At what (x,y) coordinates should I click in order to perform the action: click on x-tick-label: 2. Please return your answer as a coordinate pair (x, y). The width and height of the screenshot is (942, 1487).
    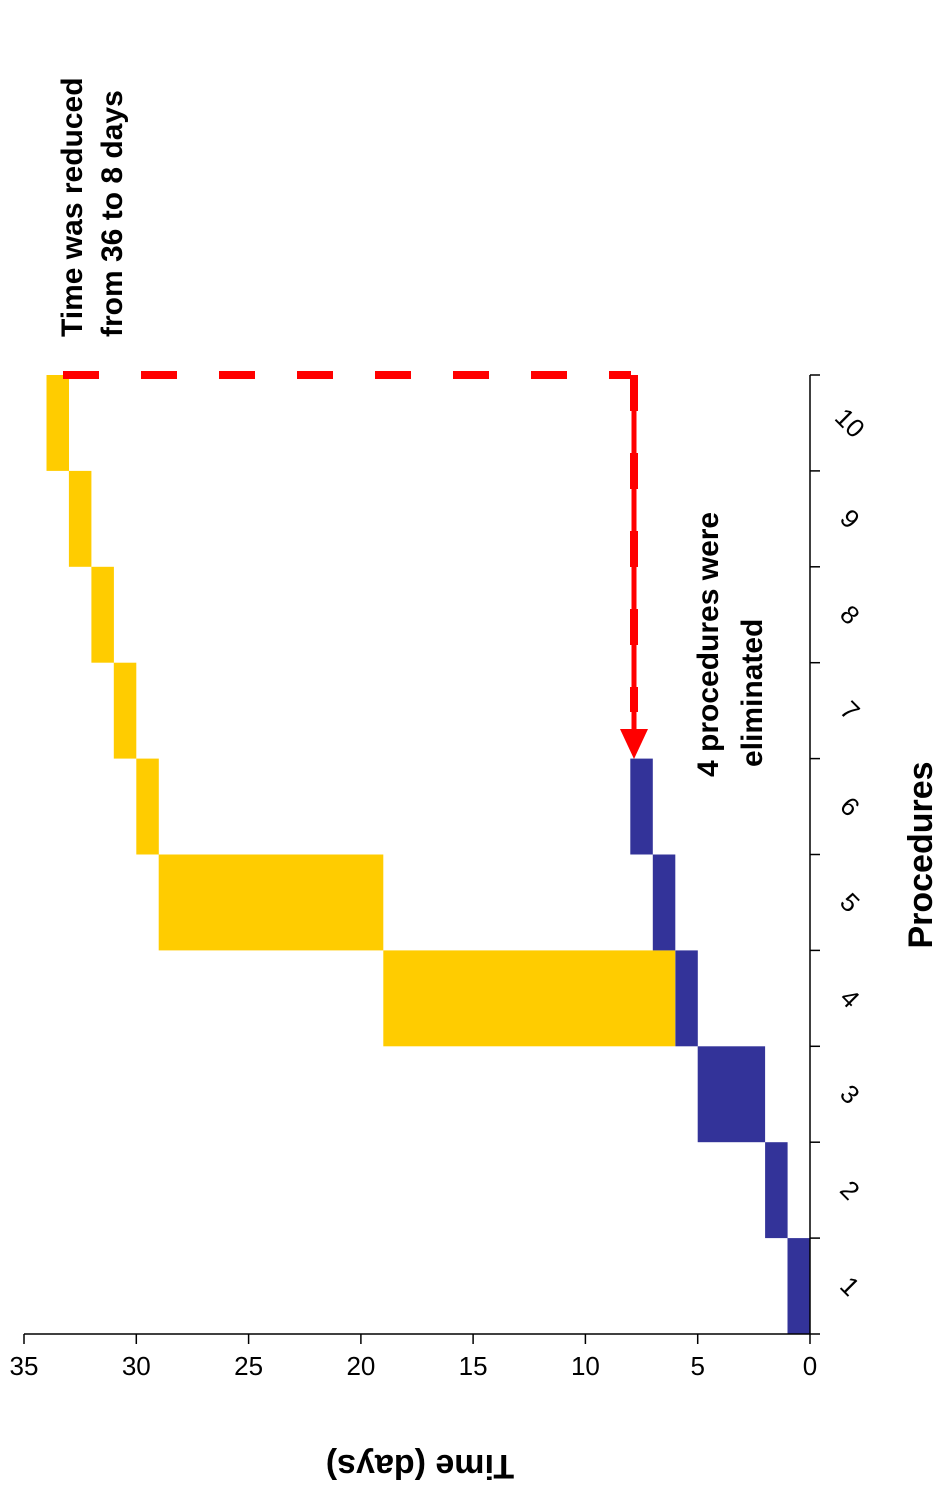
    Looking at the image, I should click on (849, 1189).